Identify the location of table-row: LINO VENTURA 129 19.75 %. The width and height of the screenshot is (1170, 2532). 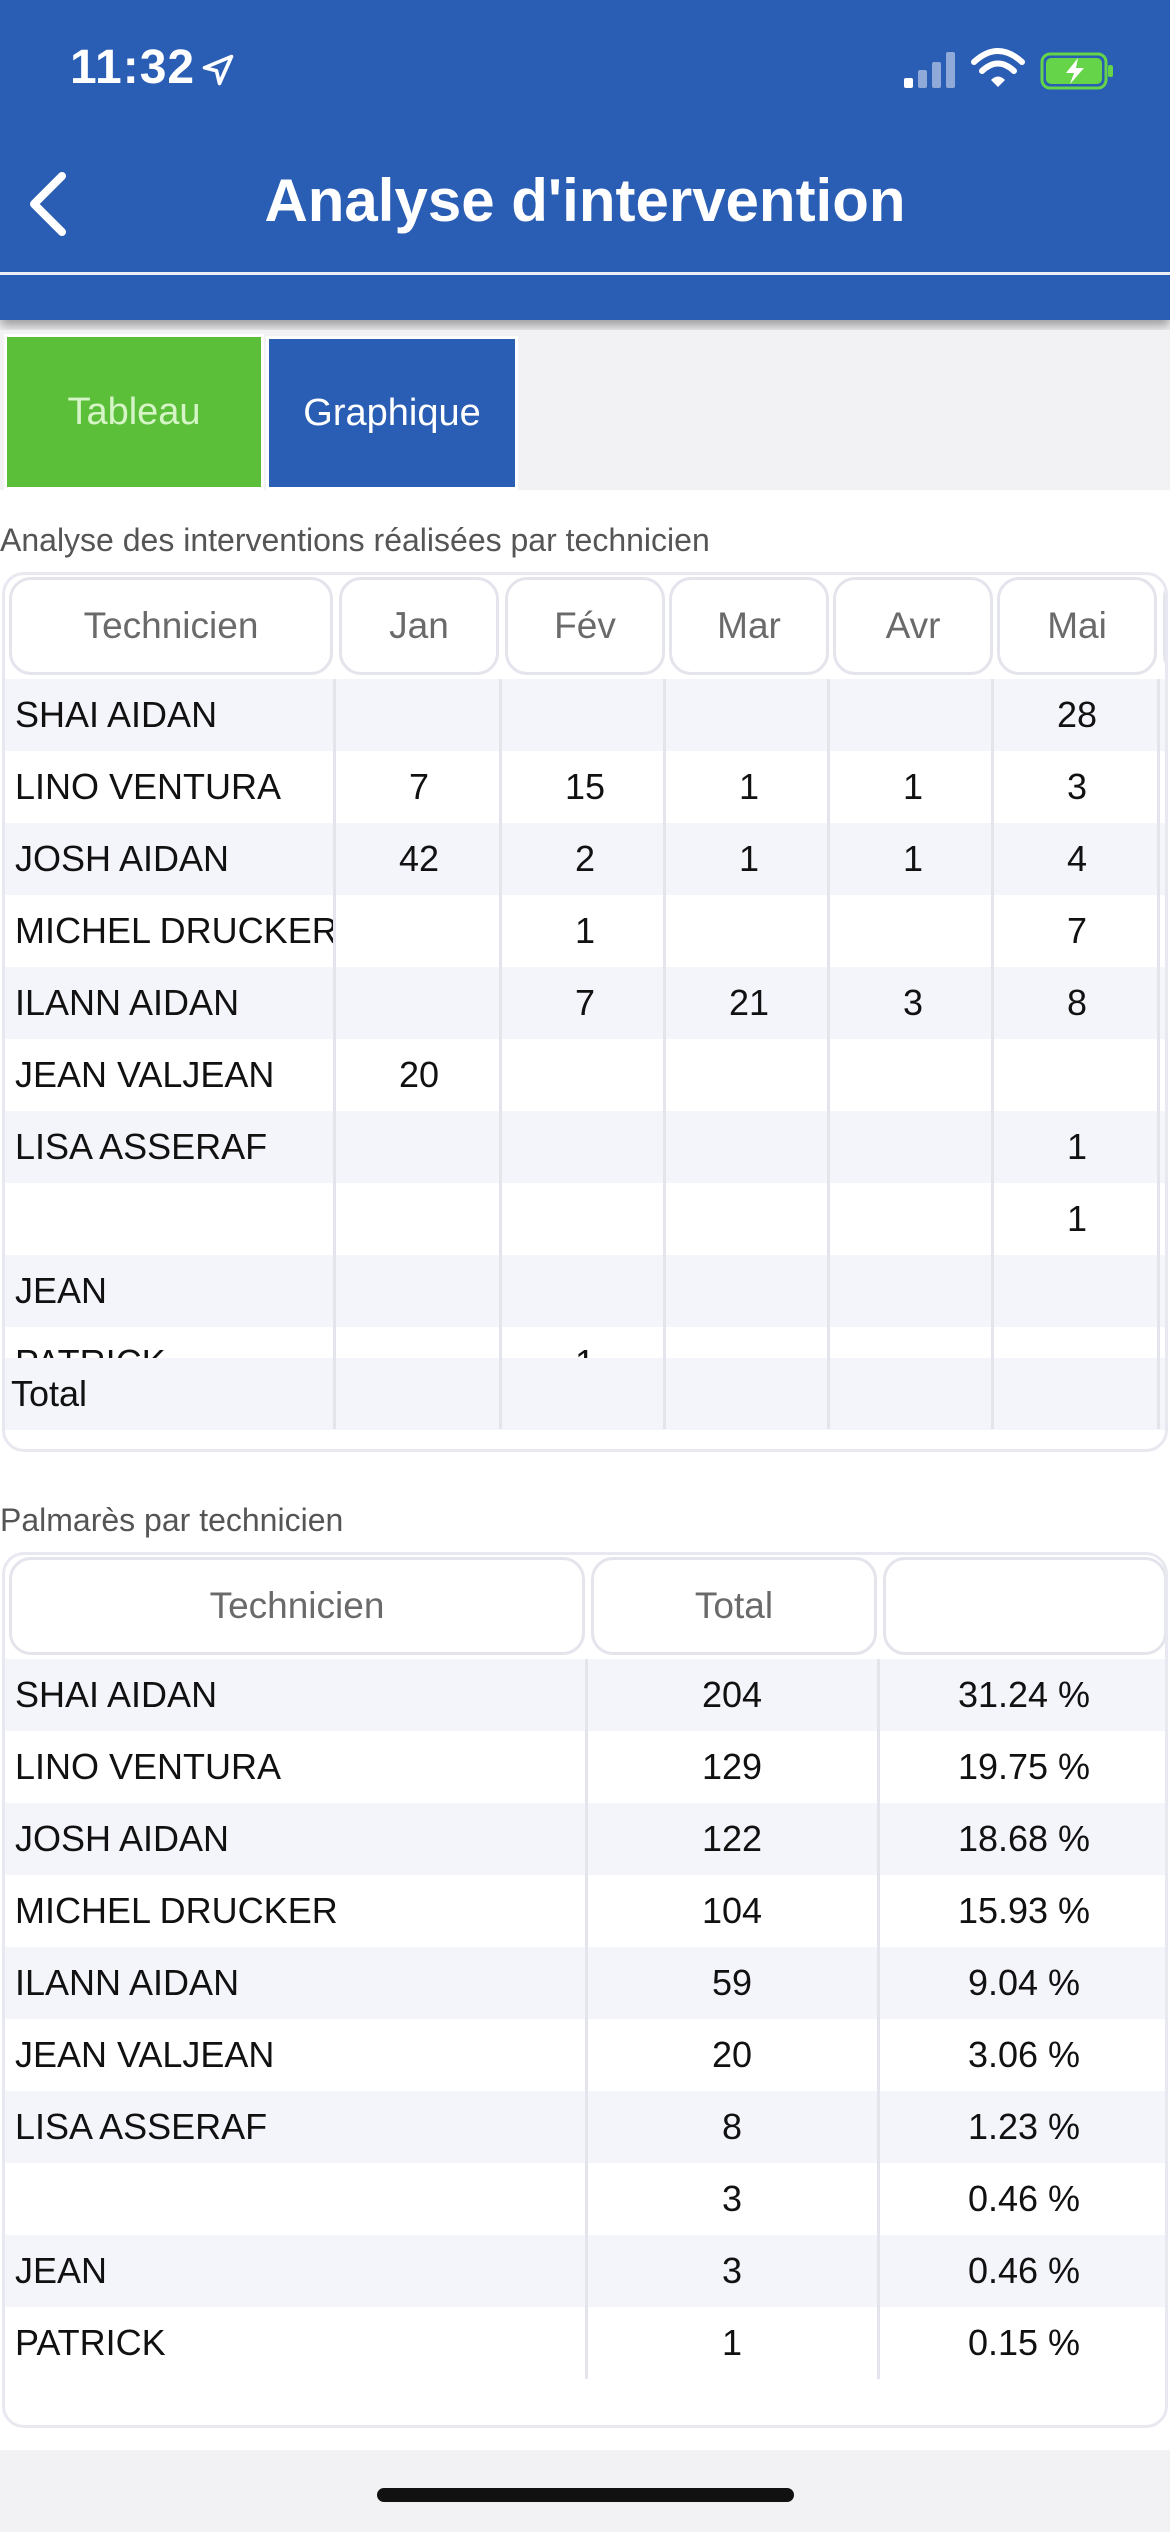
(585, 1767).